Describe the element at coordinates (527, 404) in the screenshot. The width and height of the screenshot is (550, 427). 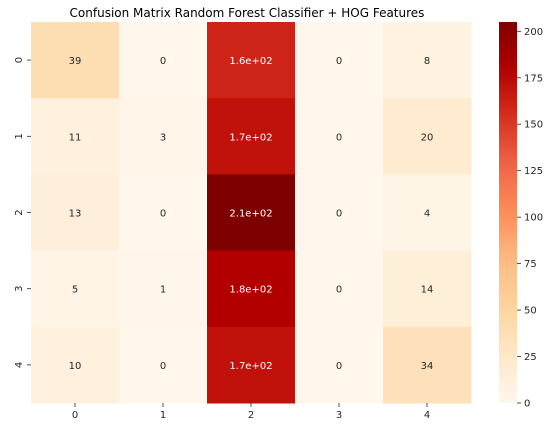
I see `colorbar-tick-label: 0` at that location.